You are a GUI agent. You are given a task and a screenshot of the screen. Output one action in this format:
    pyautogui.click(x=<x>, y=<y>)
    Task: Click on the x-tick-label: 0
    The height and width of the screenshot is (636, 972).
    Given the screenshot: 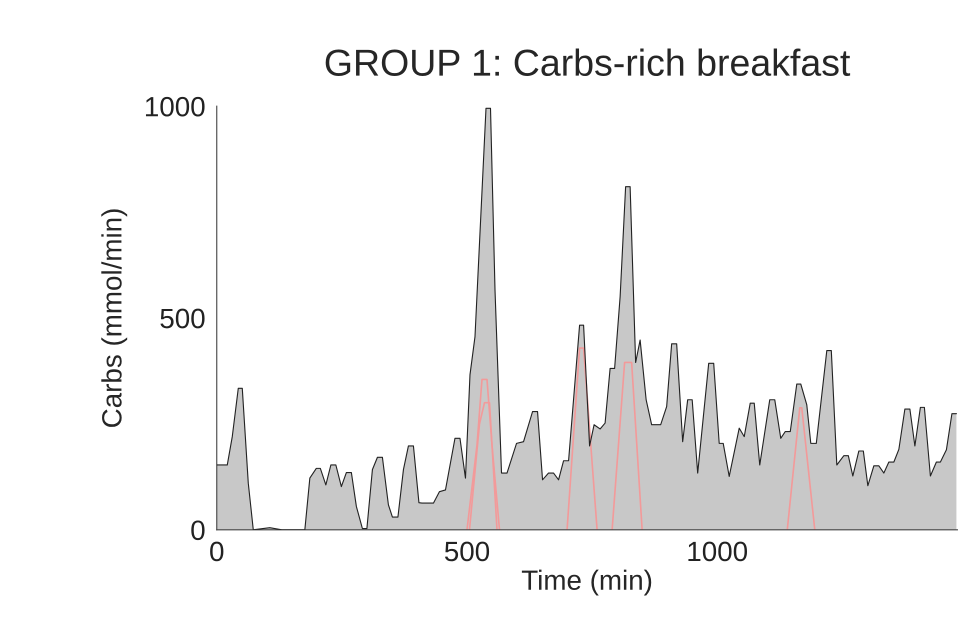 What is the action you would take?
    pyautogui.click(x=217, y=552)
    